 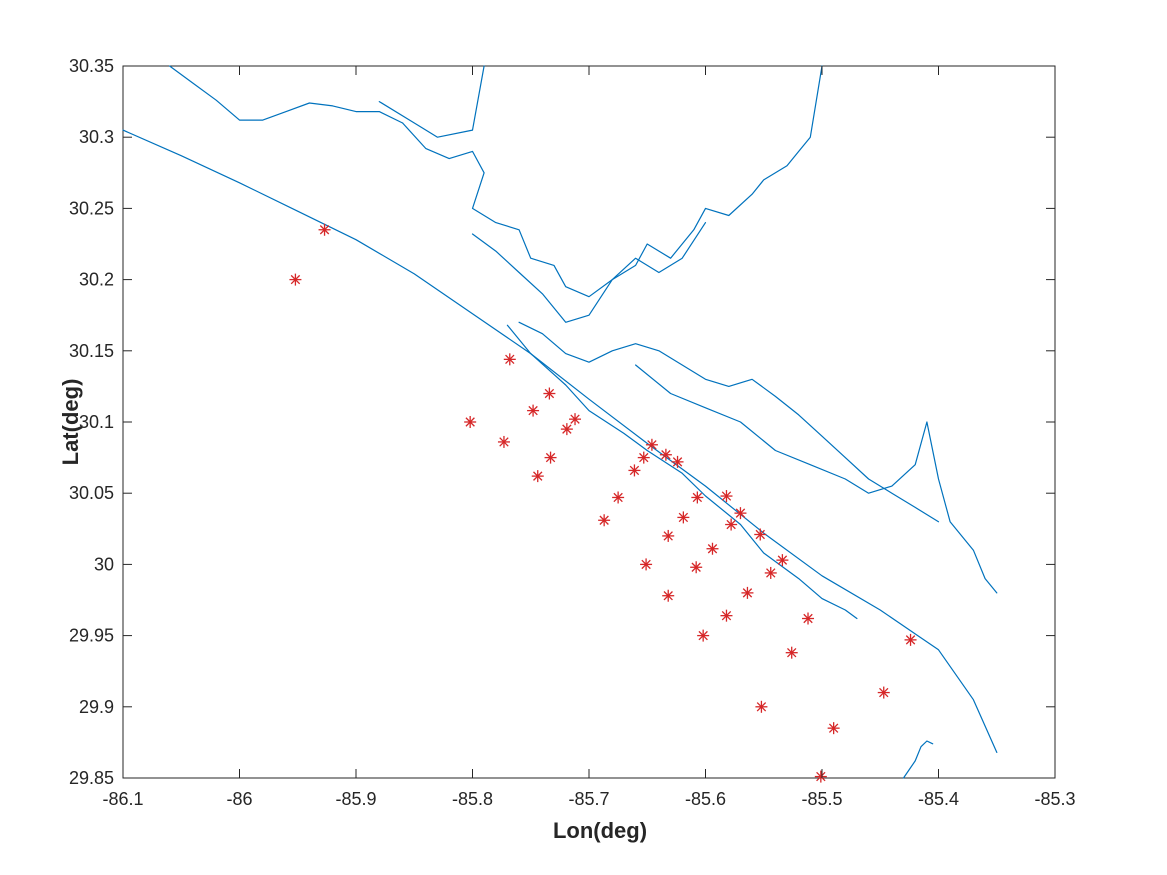 I want to click on y-tick-label: 30.05, so click(x=91, y=493).